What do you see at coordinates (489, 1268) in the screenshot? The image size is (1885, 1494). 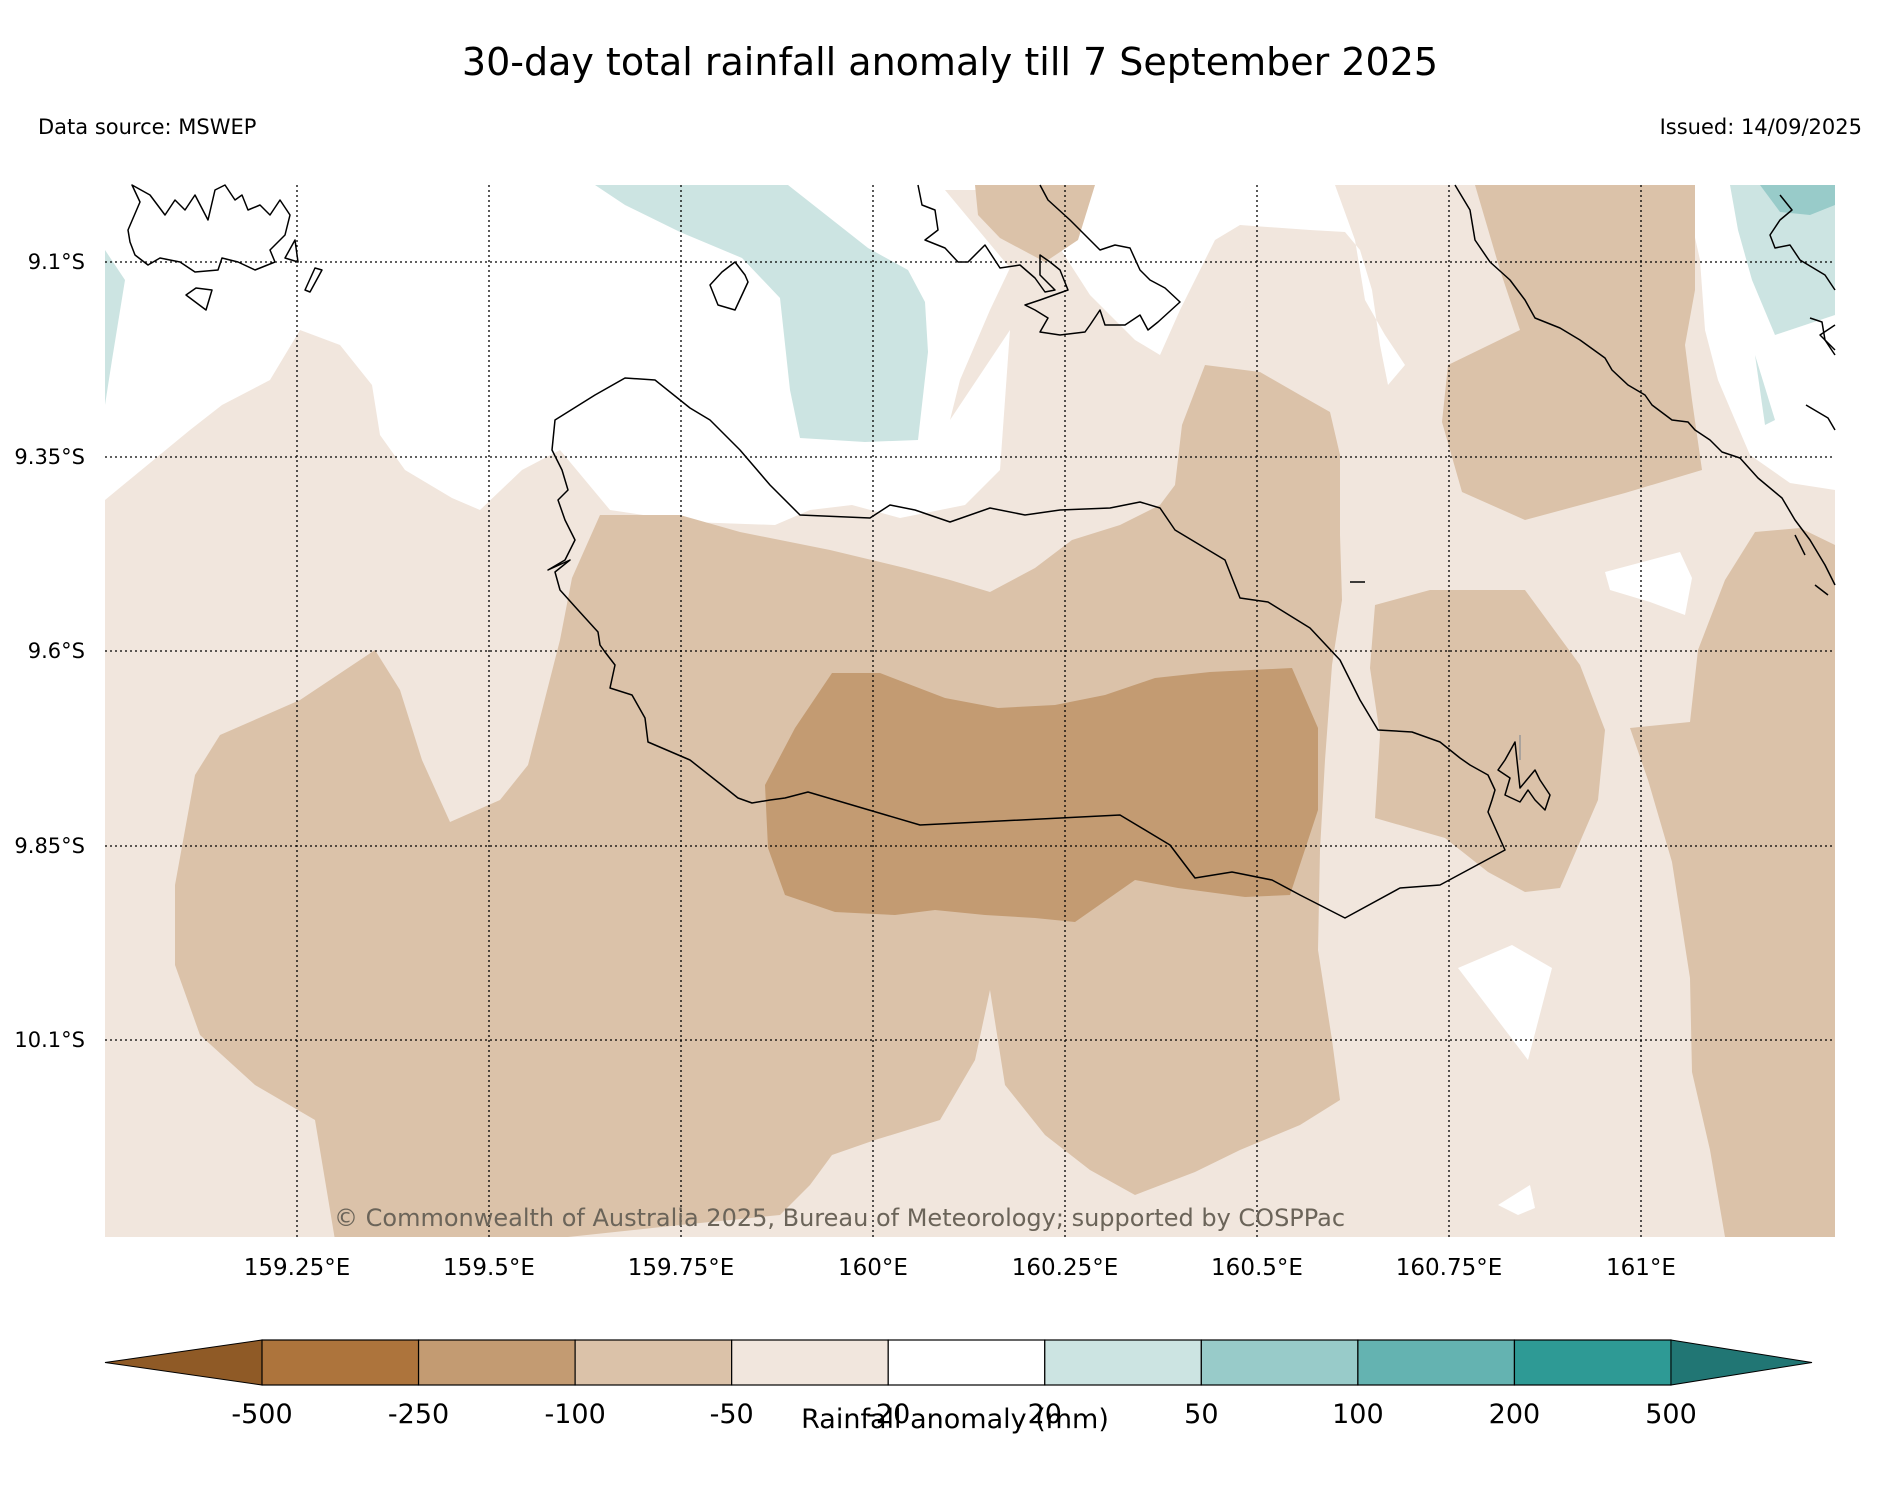 I see `lon-label: 159.5°E` at bounding box center [489, 1268].